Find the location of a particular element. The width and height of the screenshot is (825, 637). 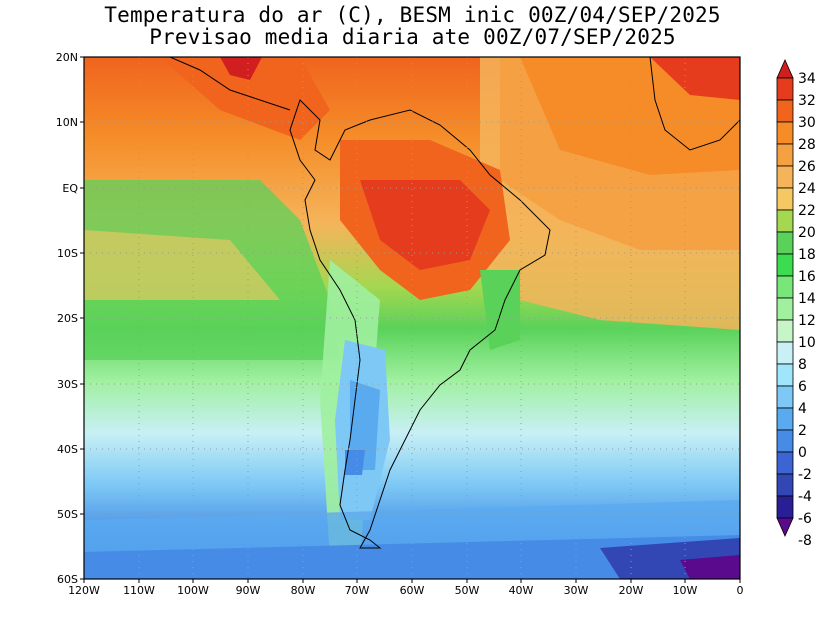

colorbar-label: 34 is located at coordinates (807, 79).